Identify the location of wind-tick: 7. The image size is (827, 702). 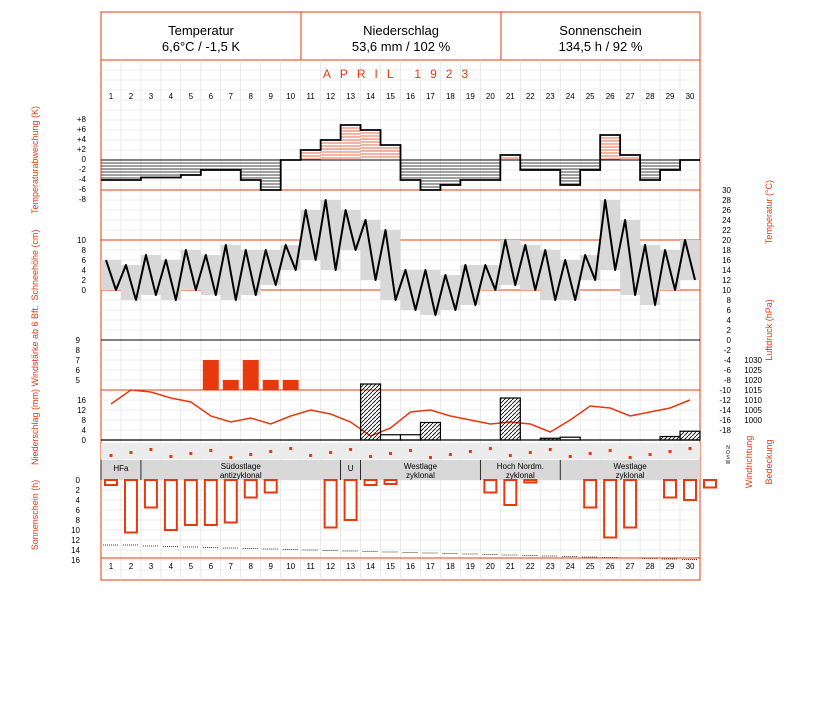
(78, 360).